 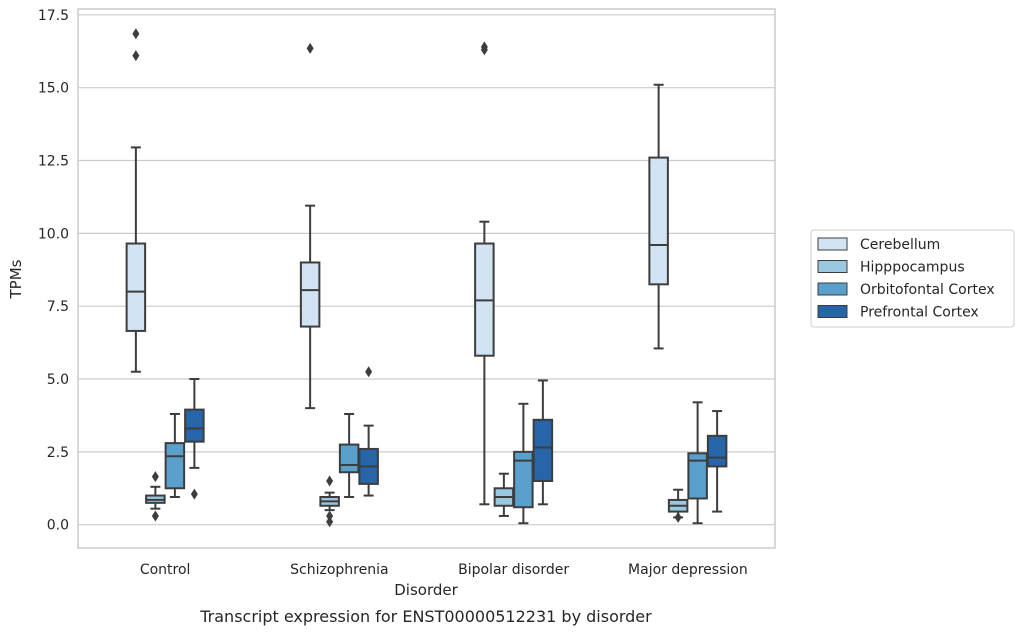 What do you see at coordinates (927, 290) in the screenshot?
I see `legend-label: Orbitofontal Cortex` at bounding box center [927, 290].